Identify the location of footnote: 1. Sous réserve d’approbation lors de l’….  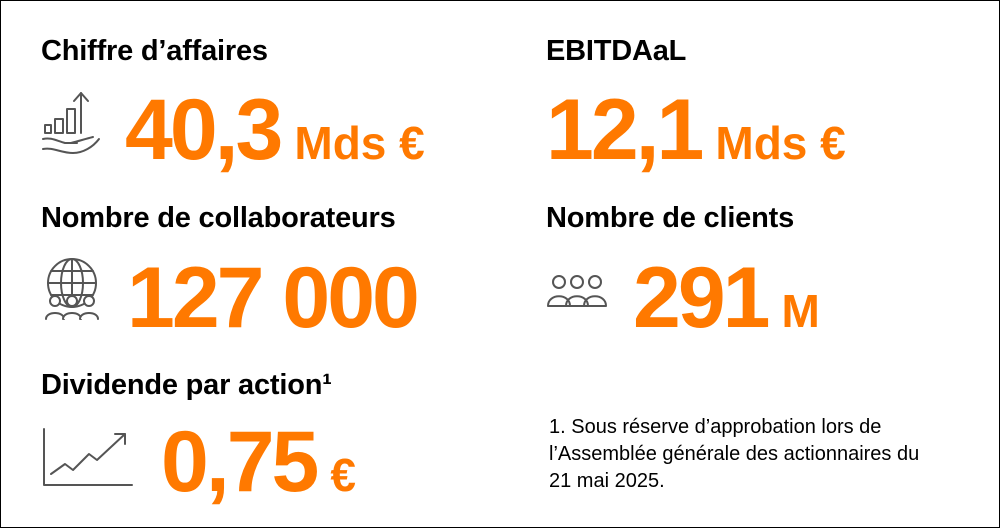
(734, 454).